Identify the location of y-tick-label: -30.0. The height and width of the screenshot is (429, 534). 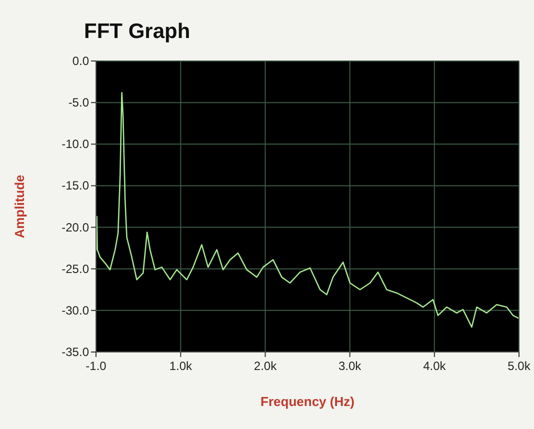
(76, 310).